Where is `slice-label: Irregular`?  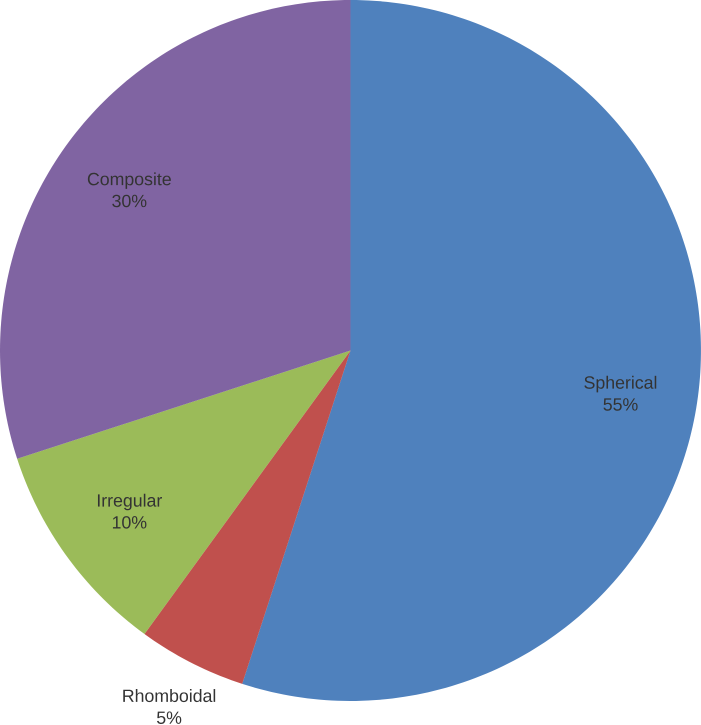
slice-label: Irregular is located at coordinates (130, 502).